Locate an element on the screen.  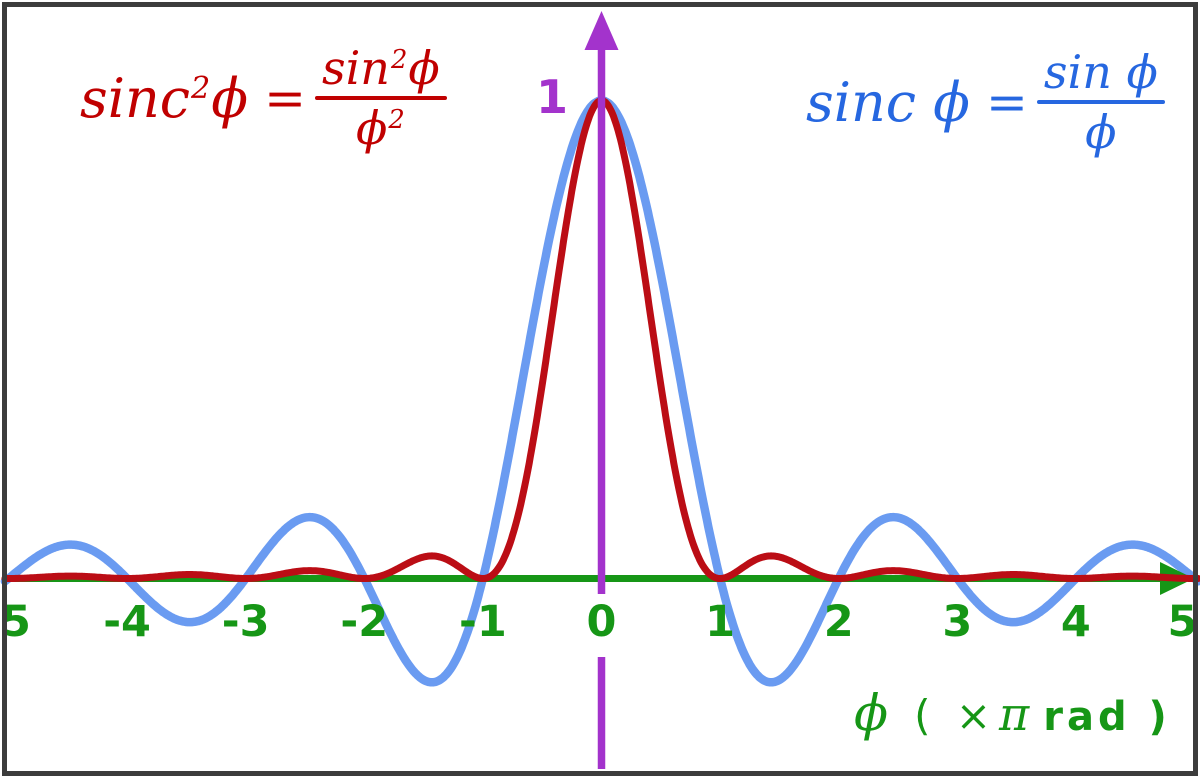
sinc-squared-formula: sinc2ϕ = sin2ϕ ϕ2 is located at coordinates (263, 98).